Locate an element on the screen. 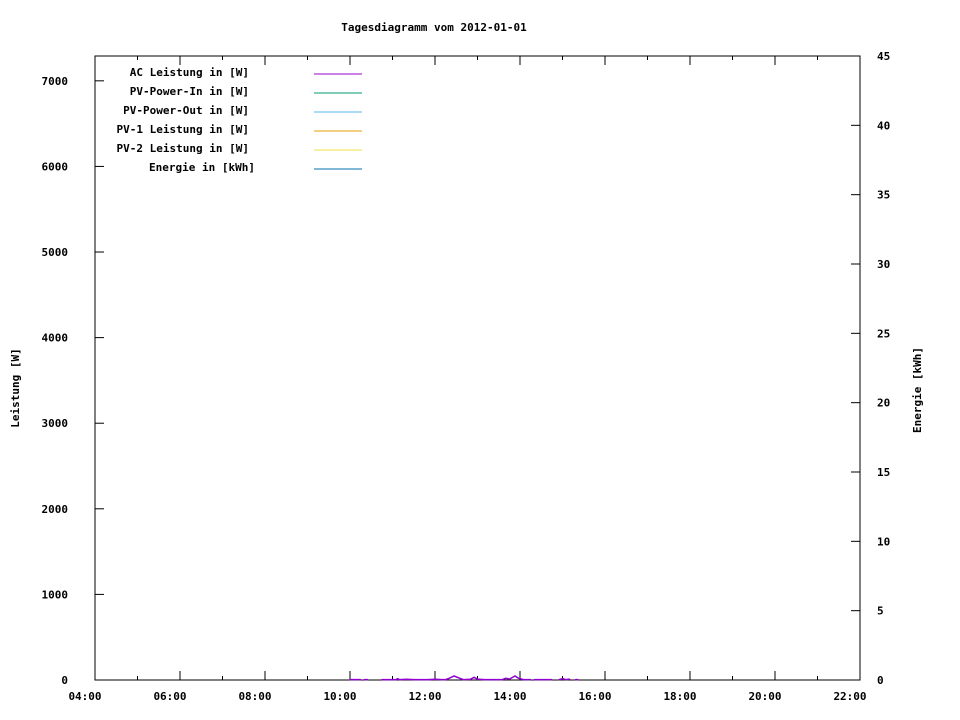  y2-tick-label: 10 is located at coordinates (883, 541).